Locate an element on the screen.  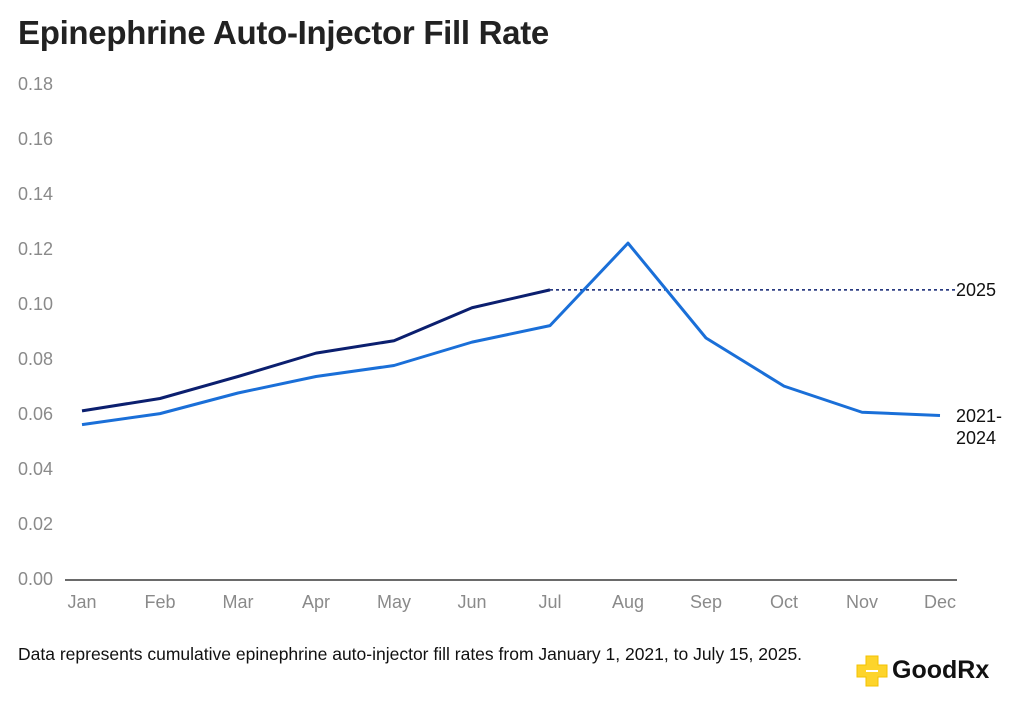
x-tick-label: Apr is located at coordinates (316, 602).